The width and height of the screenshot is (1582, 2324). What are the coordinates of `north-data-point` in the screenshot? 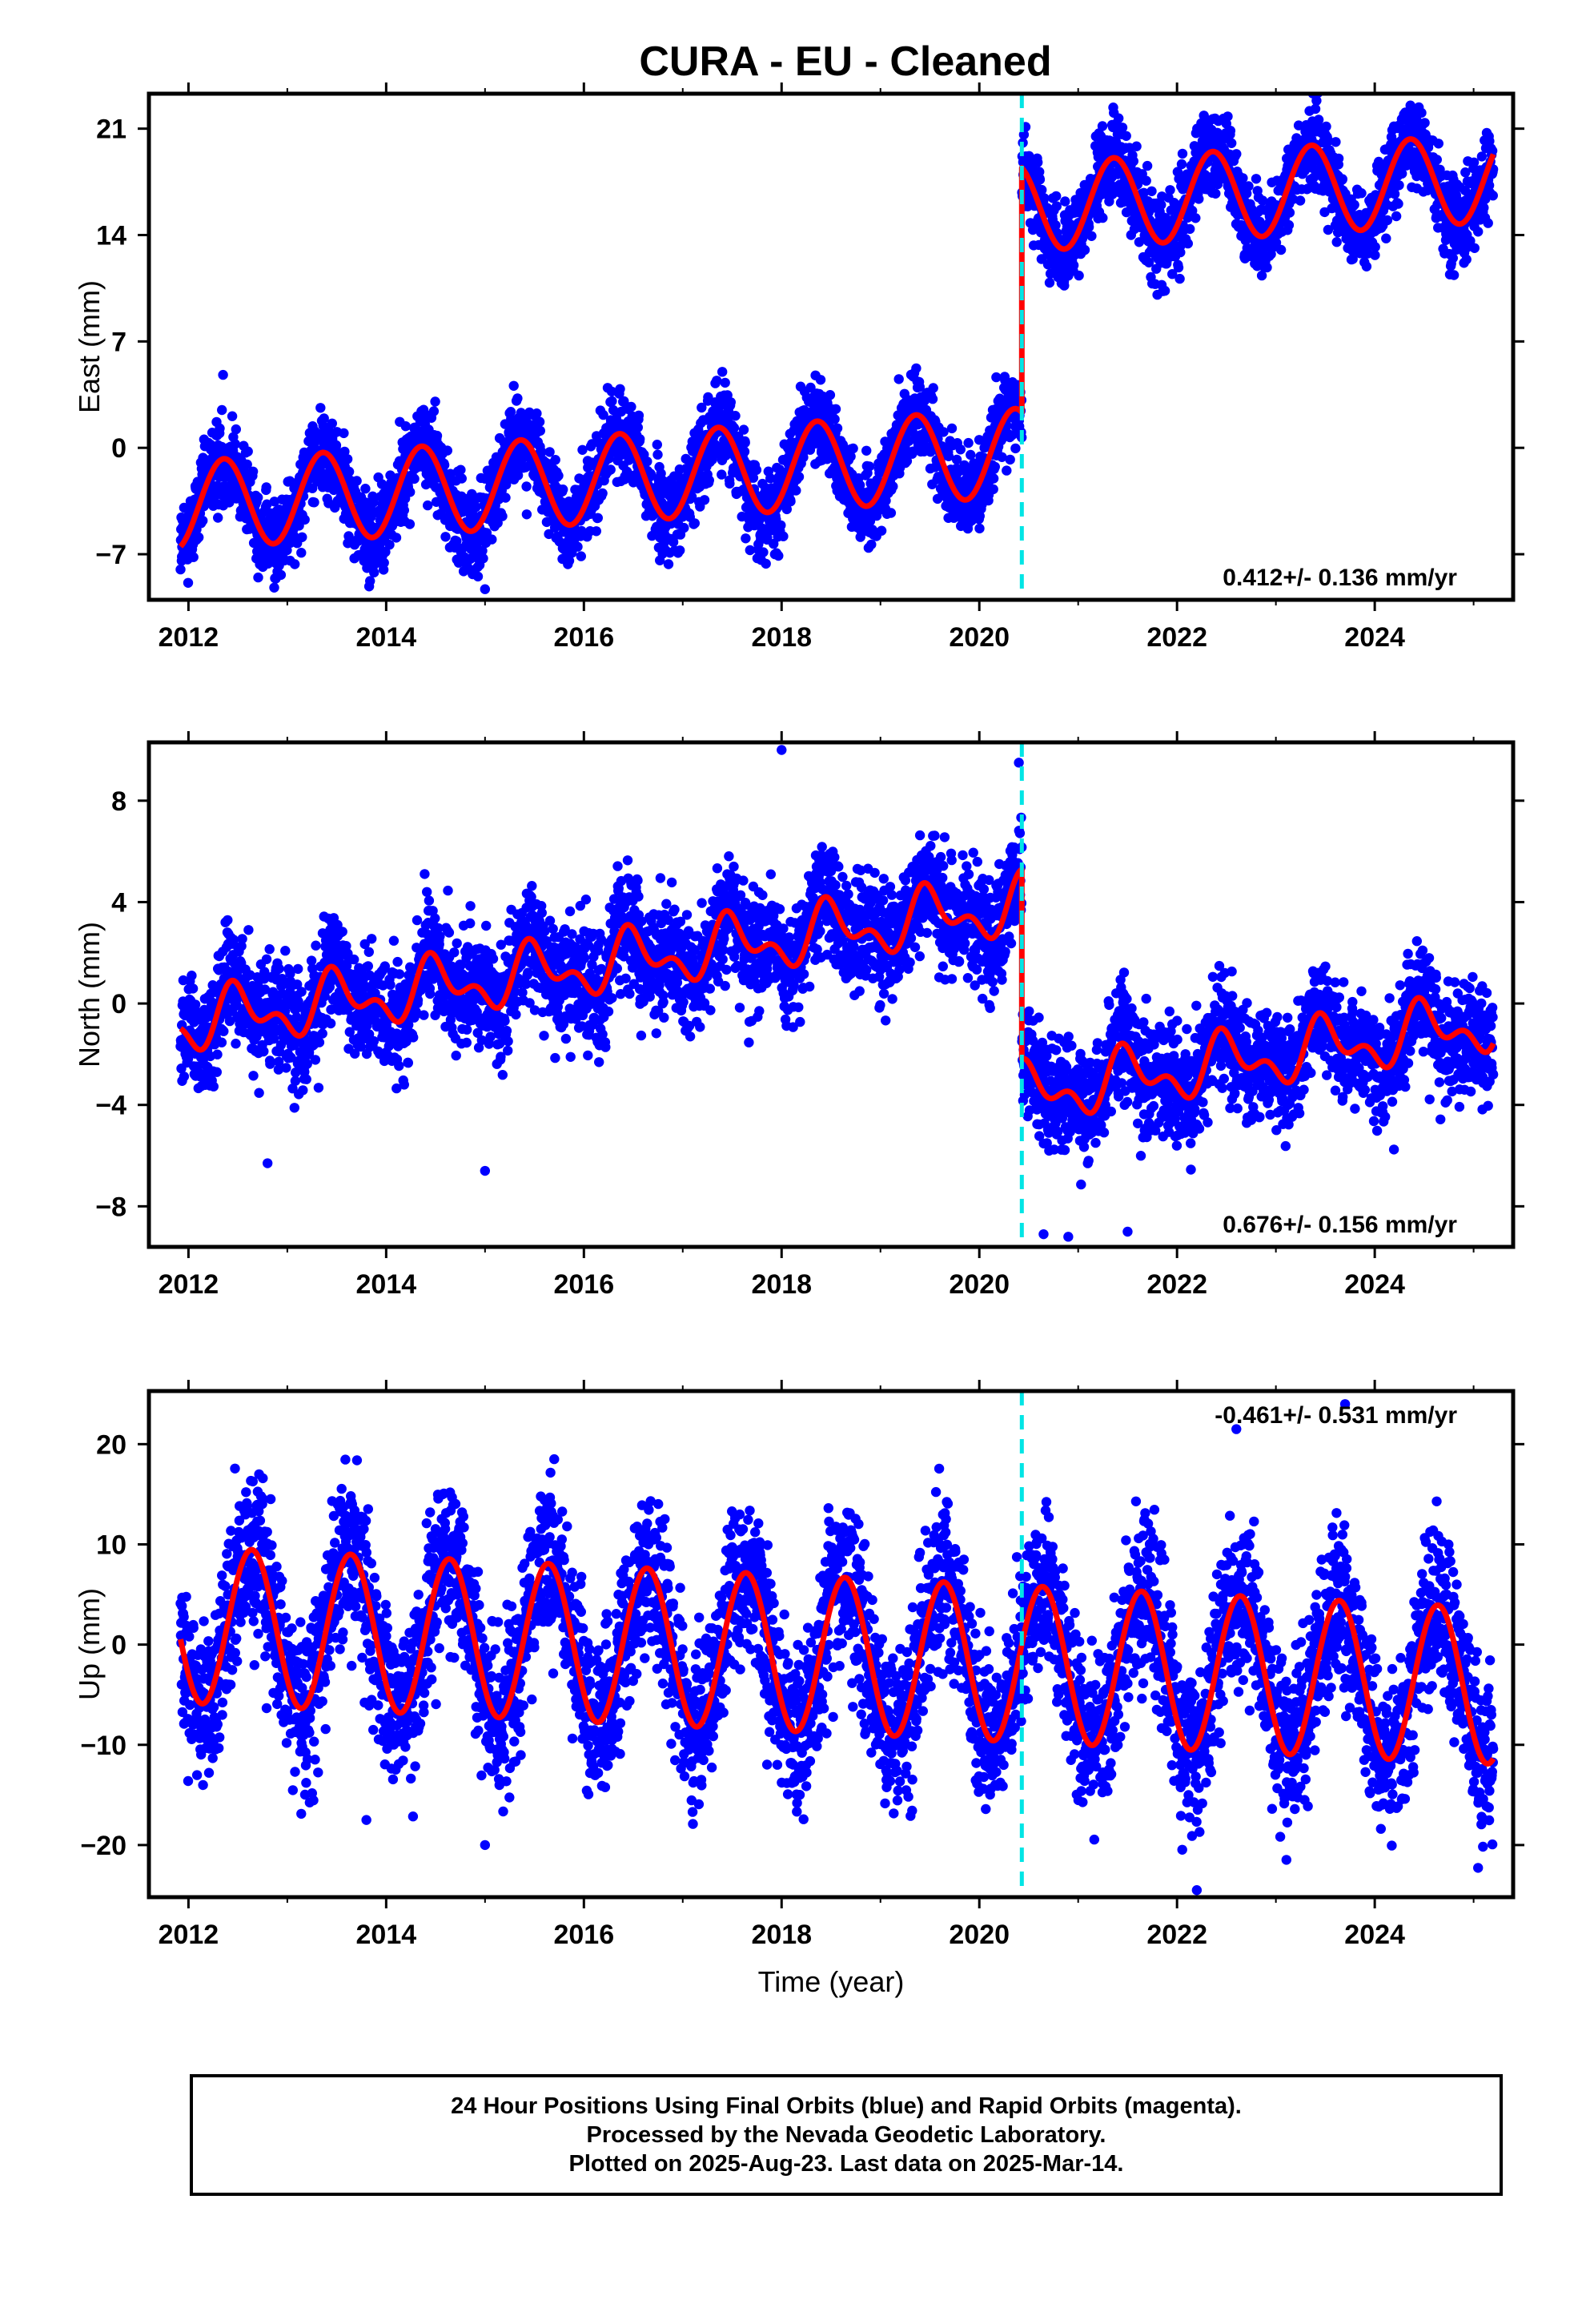 It's located at (185, 1077).